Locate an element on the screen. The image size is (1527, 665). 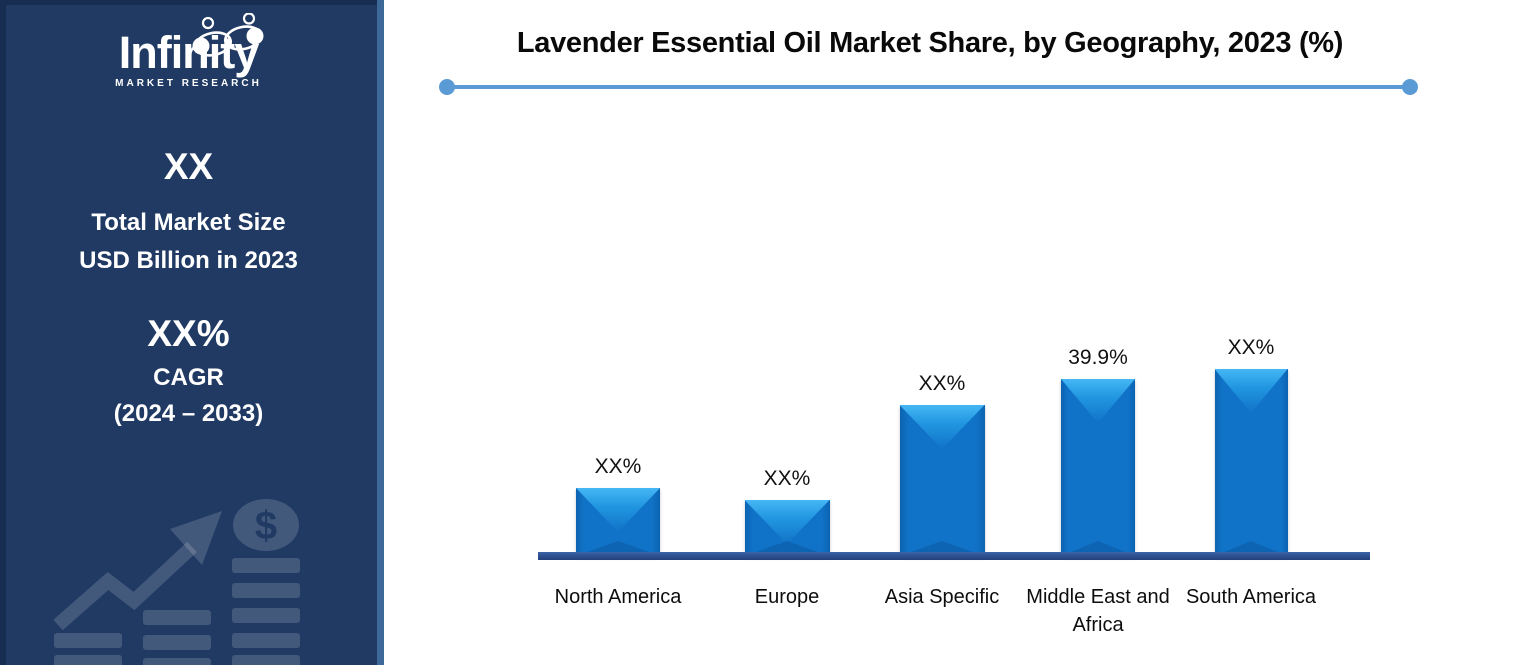
bar-group-middle-east-africa: 39.9% is located at coordinates (1098, 451).